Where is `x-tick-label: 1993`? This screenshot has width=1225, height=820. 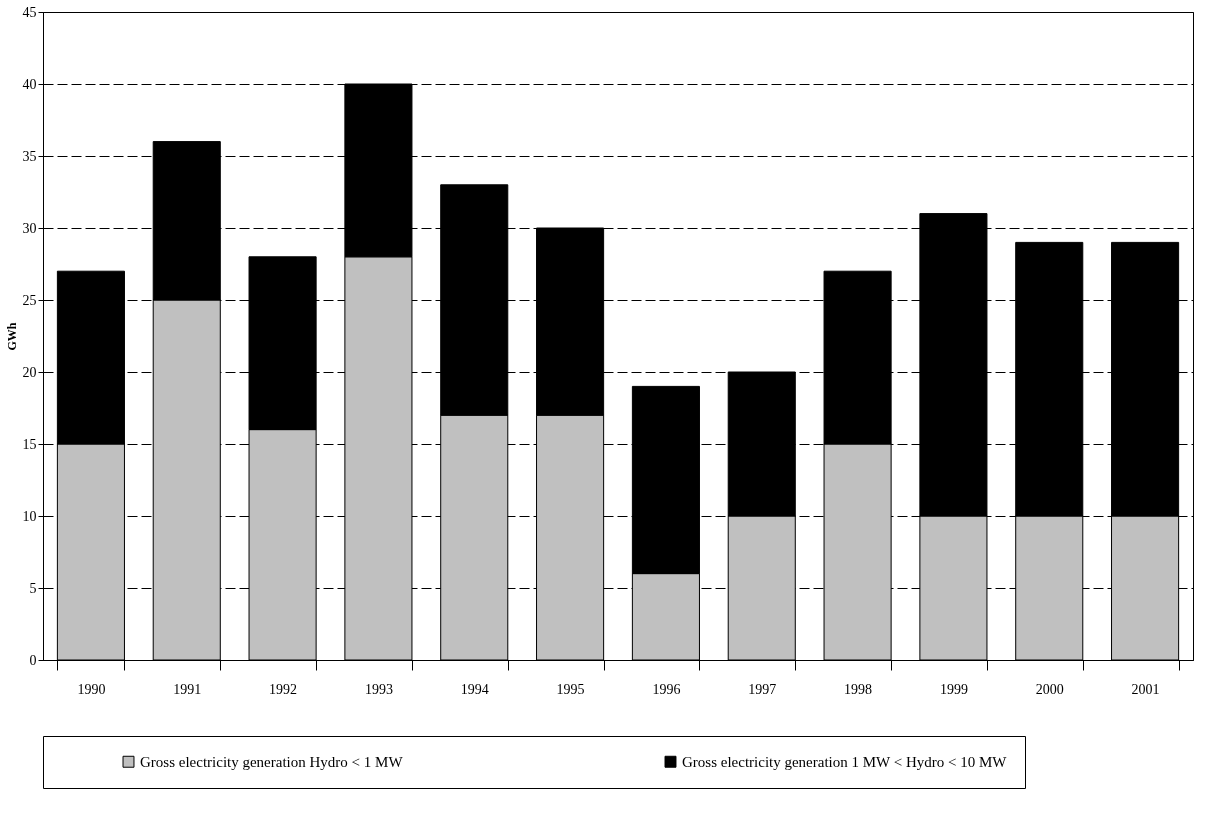 x-tick-label: 1993 is located at coordinates (378, 689).